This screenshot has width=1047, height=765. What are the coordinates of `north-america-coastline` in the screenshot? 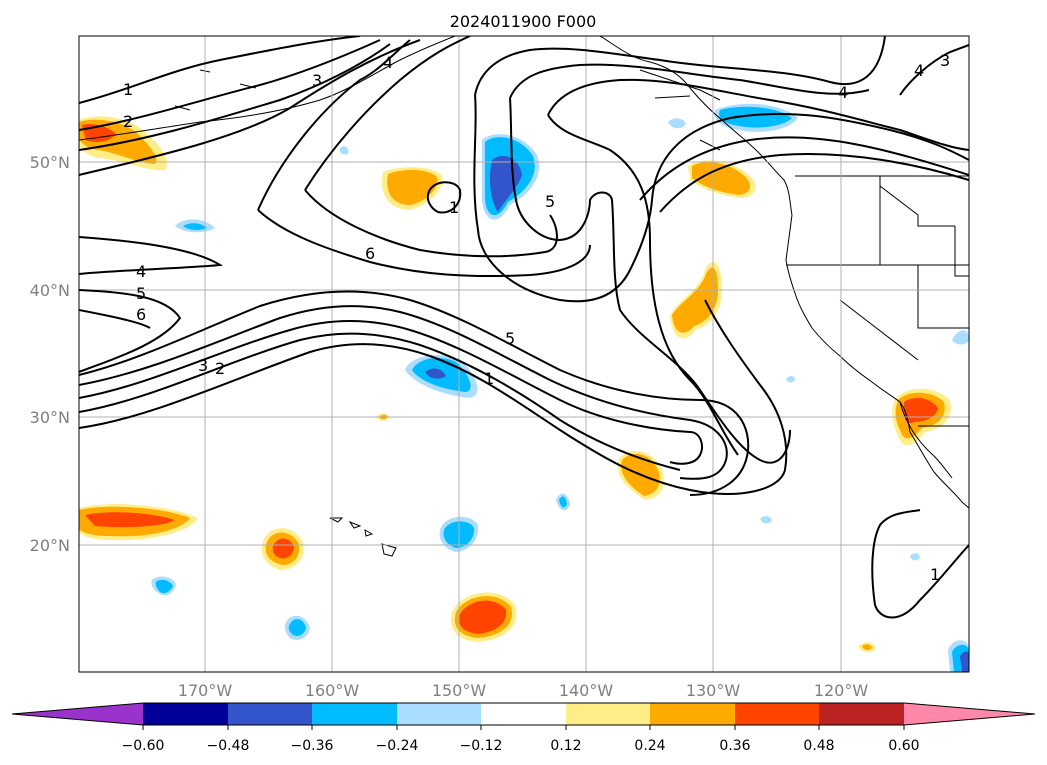 It's located at (848, 323).